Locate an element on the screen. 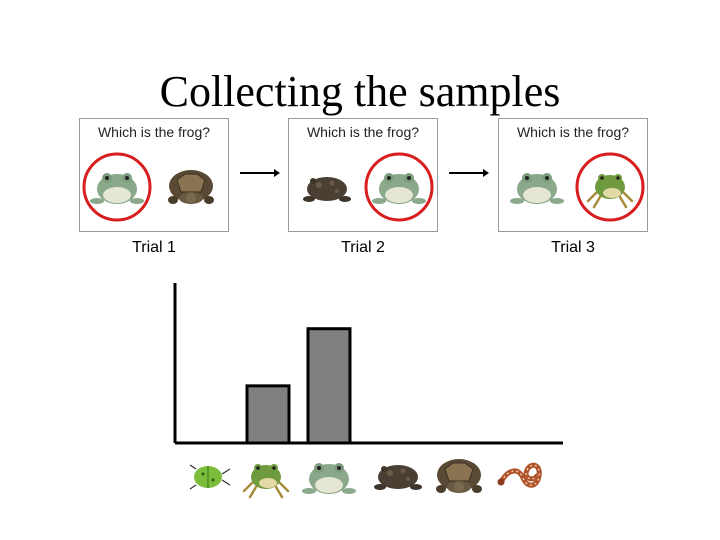 The image size is (720, 540). trial-2-choices is located at coordinates (368, 187).